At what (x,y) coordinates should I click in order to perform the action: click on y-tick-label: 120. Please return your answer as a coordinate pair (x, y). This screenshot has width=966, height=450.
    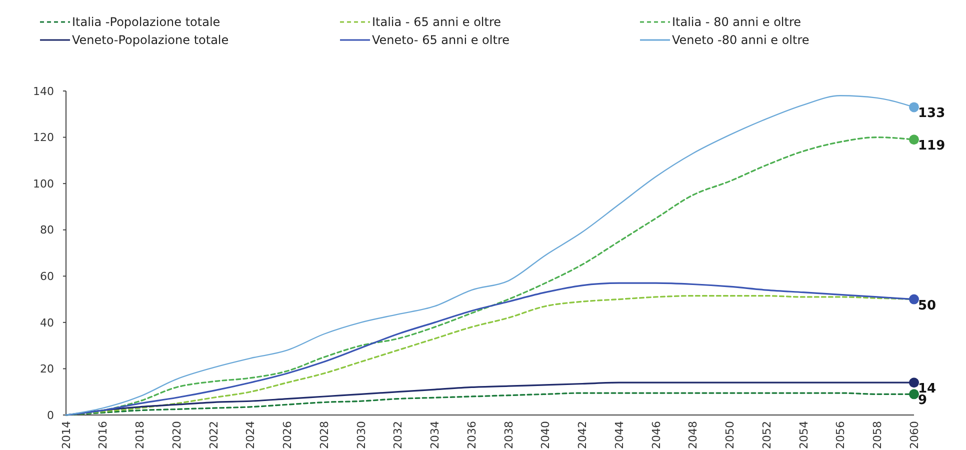
    Looking at the image, I should click on (43, 137).